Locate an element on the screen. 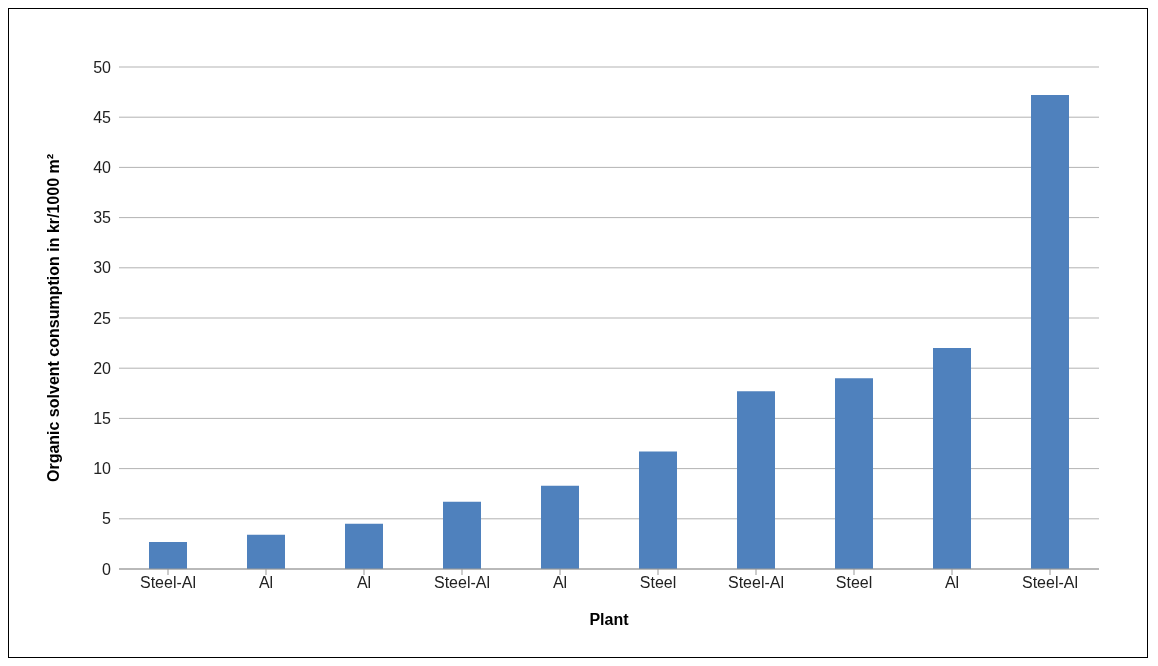 The image size is (1158, 666). y-tick-label: 45 is located at coordinates (102, 117).